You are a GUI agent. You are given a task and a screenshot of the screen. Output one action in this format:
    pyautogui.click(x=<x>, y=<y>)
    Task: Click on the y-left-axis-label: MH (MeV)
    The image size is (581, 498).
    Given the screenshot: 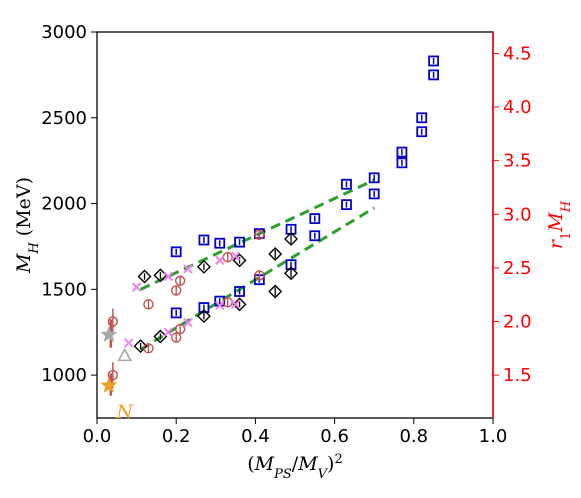 What is the action you would take?
    pyautogui.click(x=27, y=225)
    